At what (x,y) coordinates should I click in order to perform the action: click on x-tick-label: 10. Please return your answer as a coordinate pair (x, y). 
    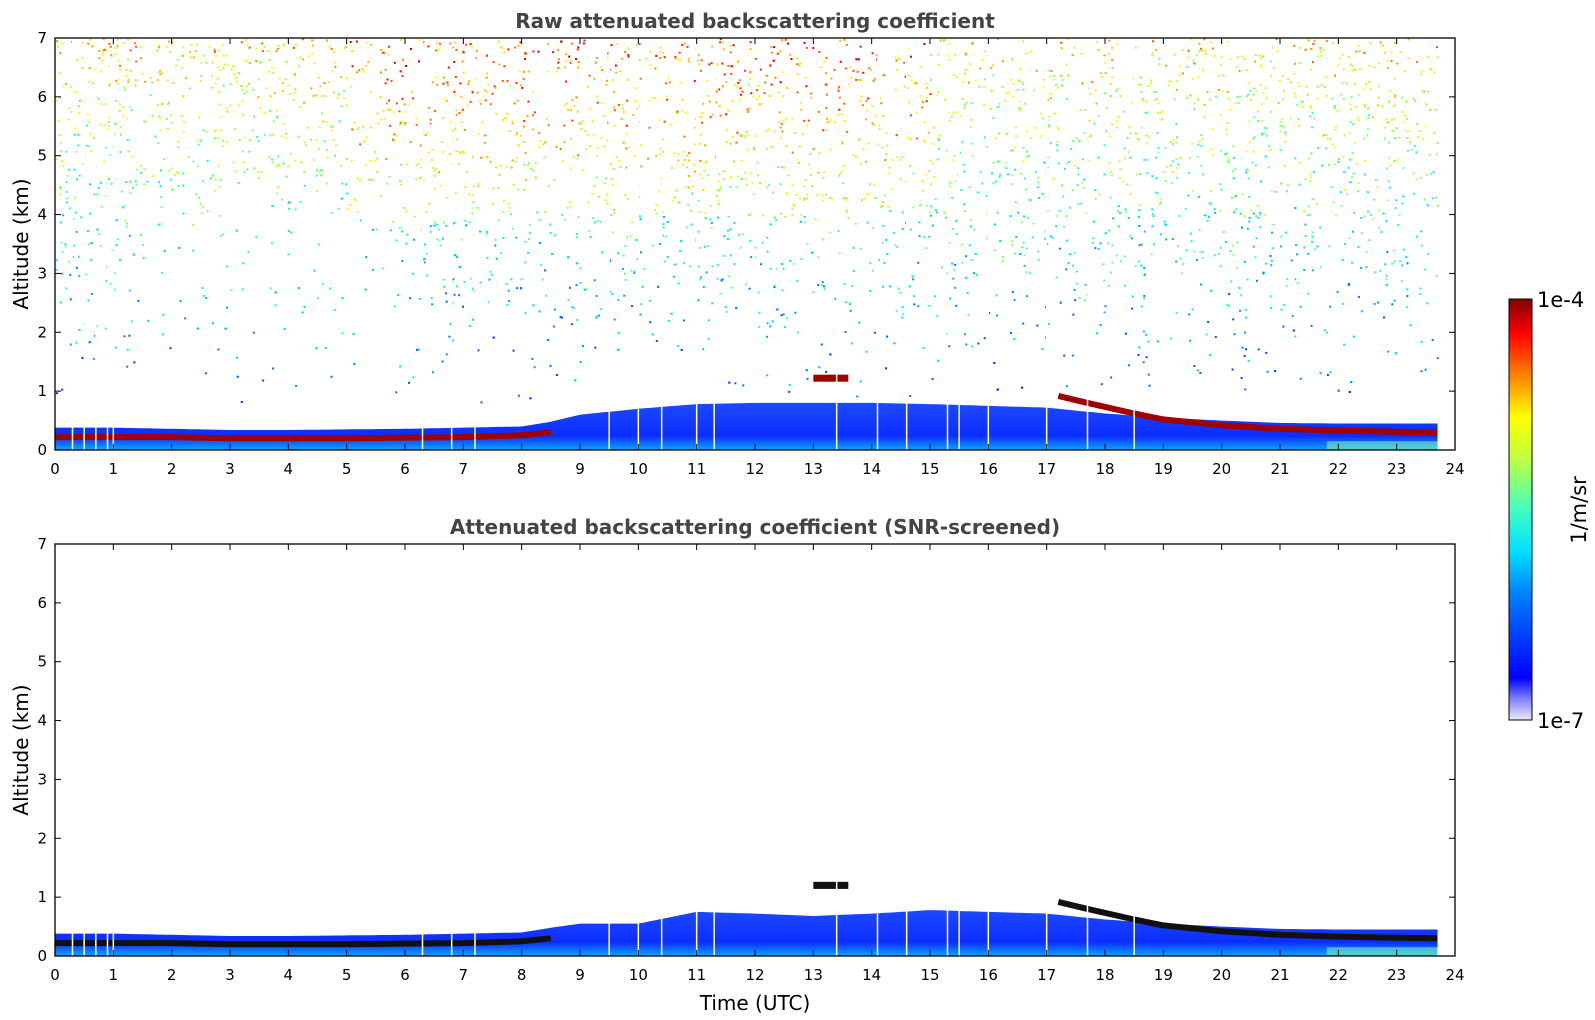
    Looking at the image, I should click on (638, 469).